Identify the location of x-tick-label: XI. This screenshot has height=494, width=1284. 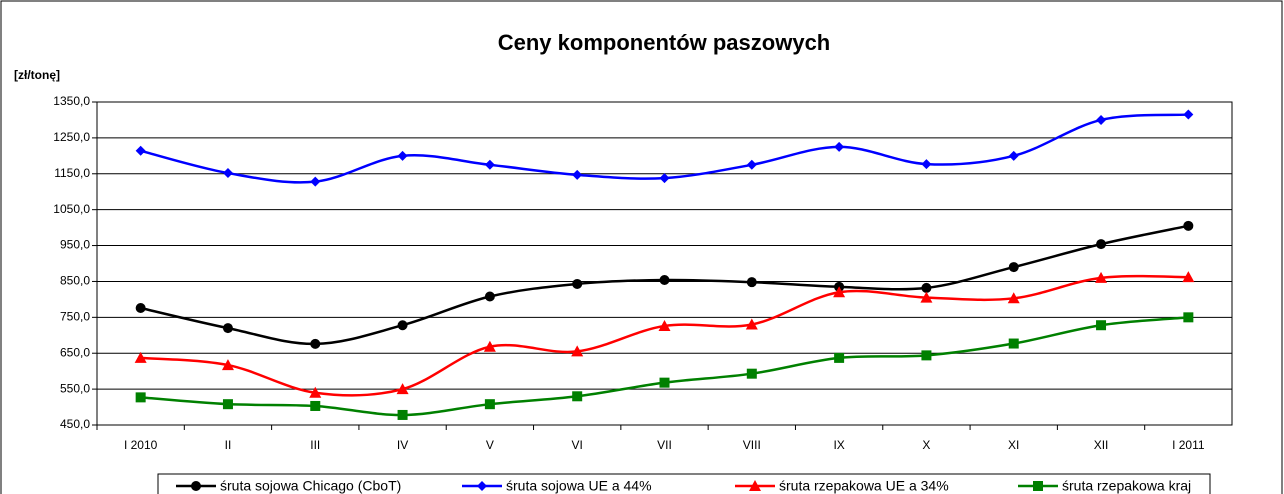
(1013, 445).